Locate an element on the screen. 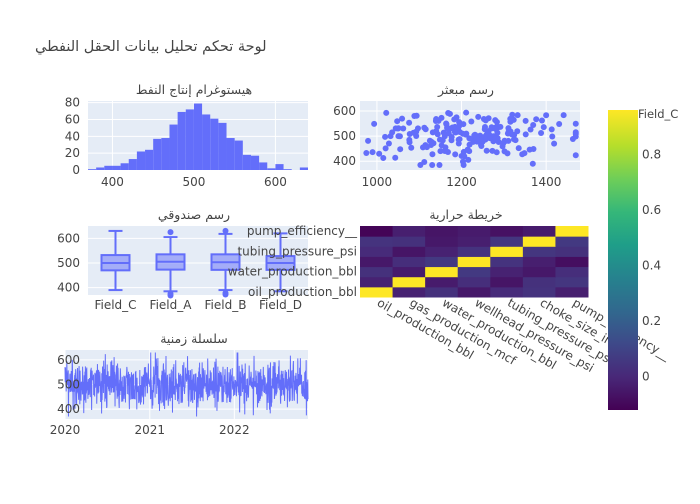 The height and width of the screenshot is (504, 700). timeseries-x-tick-label: 2022 is located at coordinates (234, 430).